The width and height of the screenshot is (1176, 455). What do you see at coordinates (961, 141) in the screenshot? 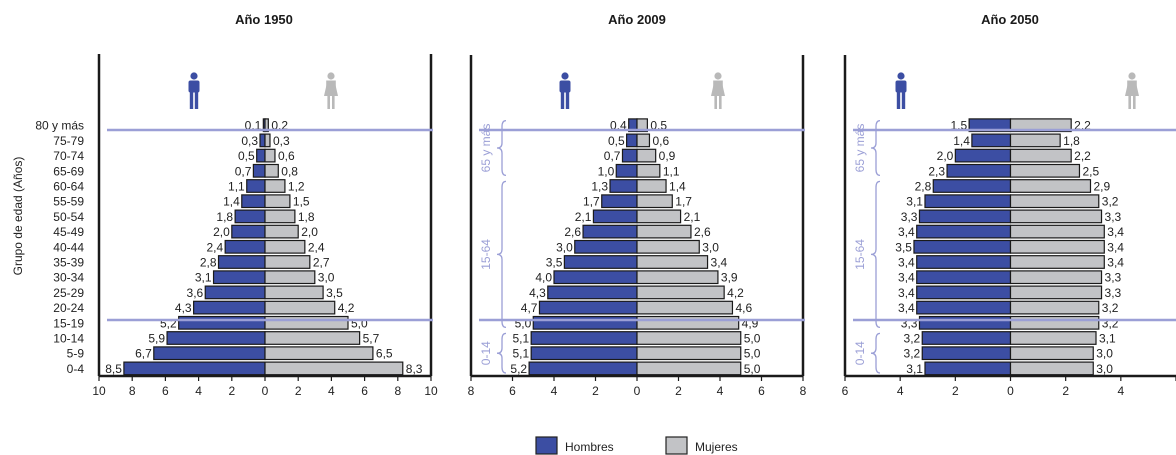
I see `value-label-men-75-79: 1,4` at bounding box center [961, 141].